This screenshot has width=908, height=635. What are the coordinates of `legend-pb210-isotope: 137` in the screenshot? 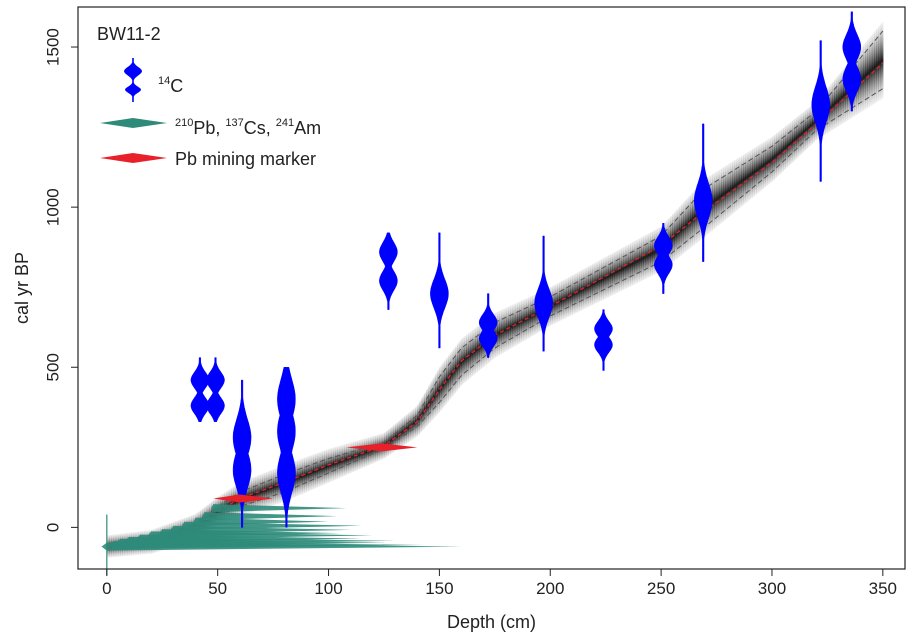 It's located at (234, 123).